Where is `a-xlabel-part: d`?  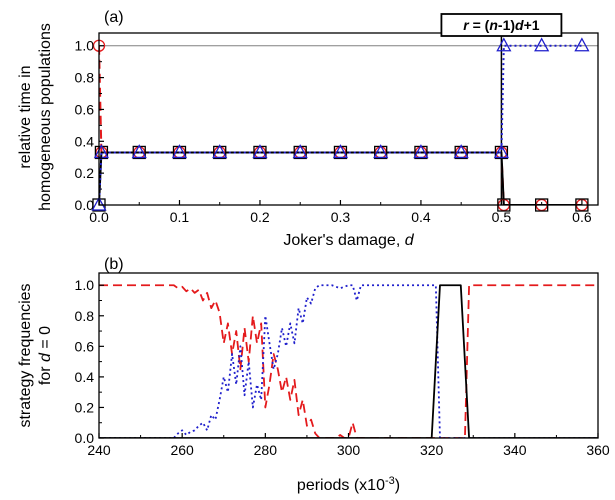 a-xlabel-part: d is located at coordinates (410, 240).